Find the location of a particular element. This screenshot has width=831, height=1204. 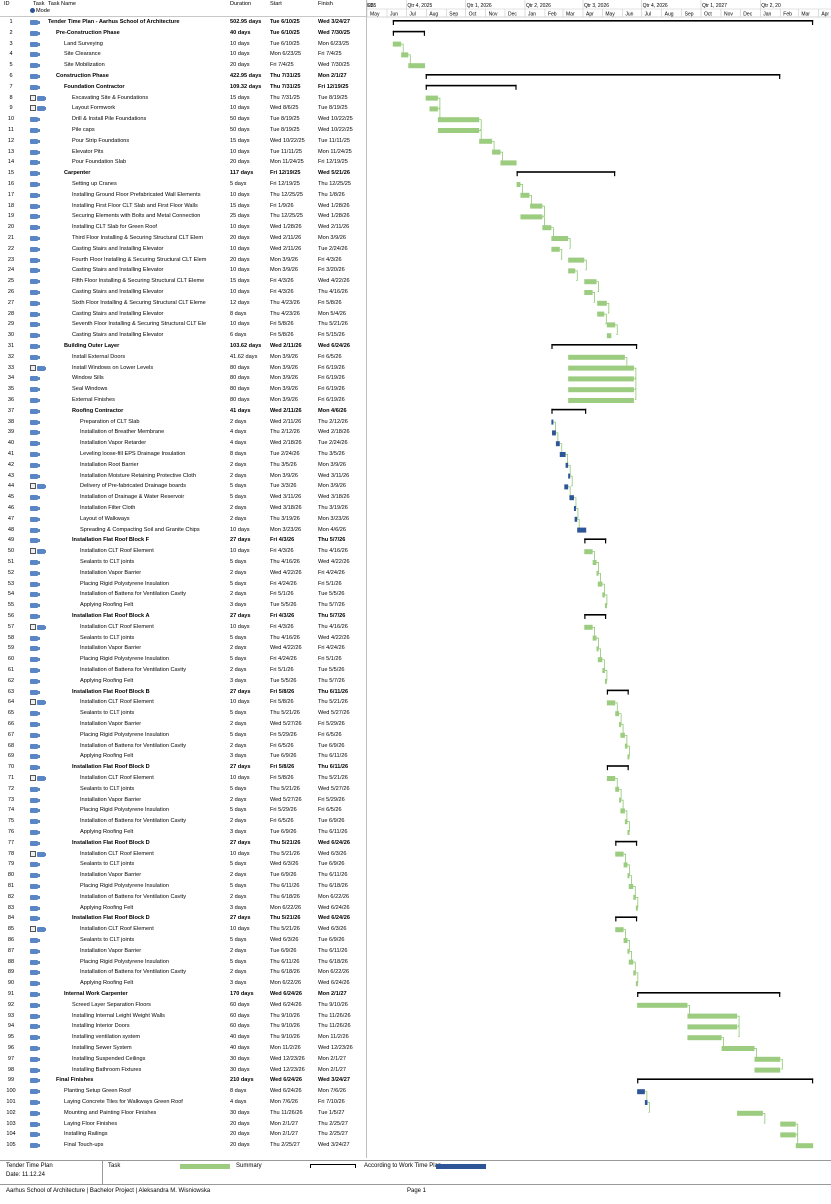

row-task-name: Installing CLT Slab for Green Roof is located at coordinates (114, 227).